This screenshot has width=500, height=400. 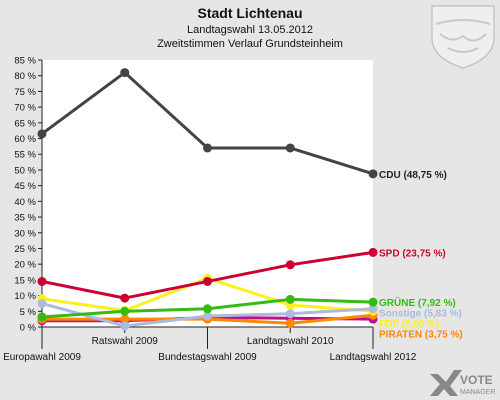 I want to click on y-tick-label: 85 %, so click(x=25, y=61).